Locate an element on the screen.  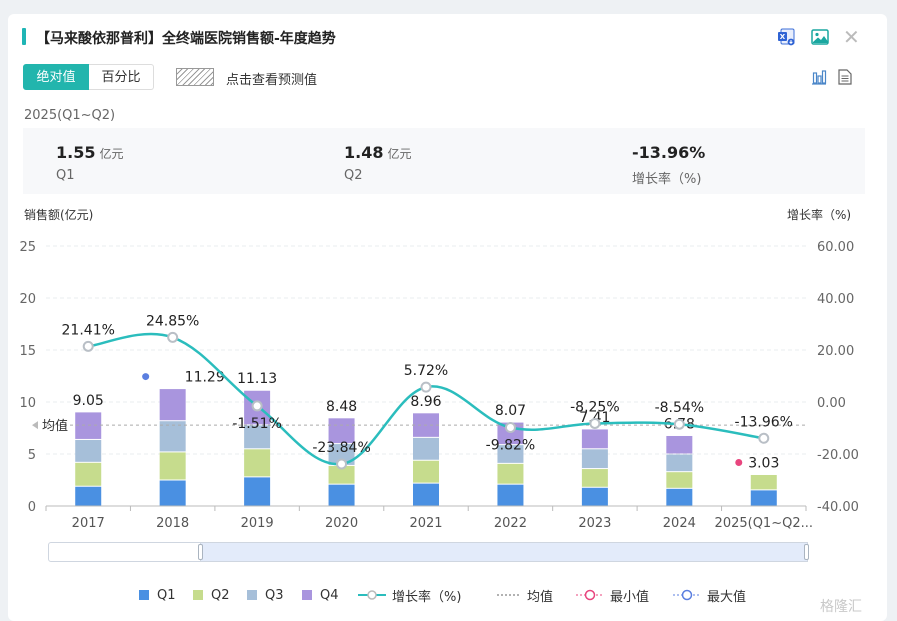
growth-label: 21.41% is located at coordinates (88, 330).